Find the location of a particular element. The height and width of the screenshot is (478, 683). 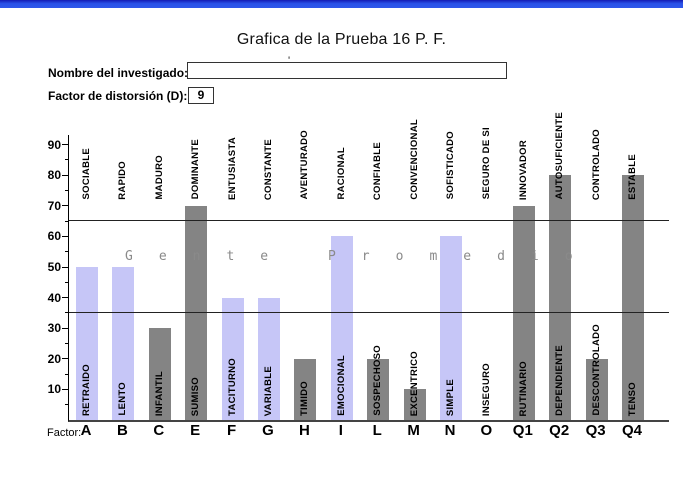

bar-bottom-label: EXCENTRICO is located at coordinates (414, 383).